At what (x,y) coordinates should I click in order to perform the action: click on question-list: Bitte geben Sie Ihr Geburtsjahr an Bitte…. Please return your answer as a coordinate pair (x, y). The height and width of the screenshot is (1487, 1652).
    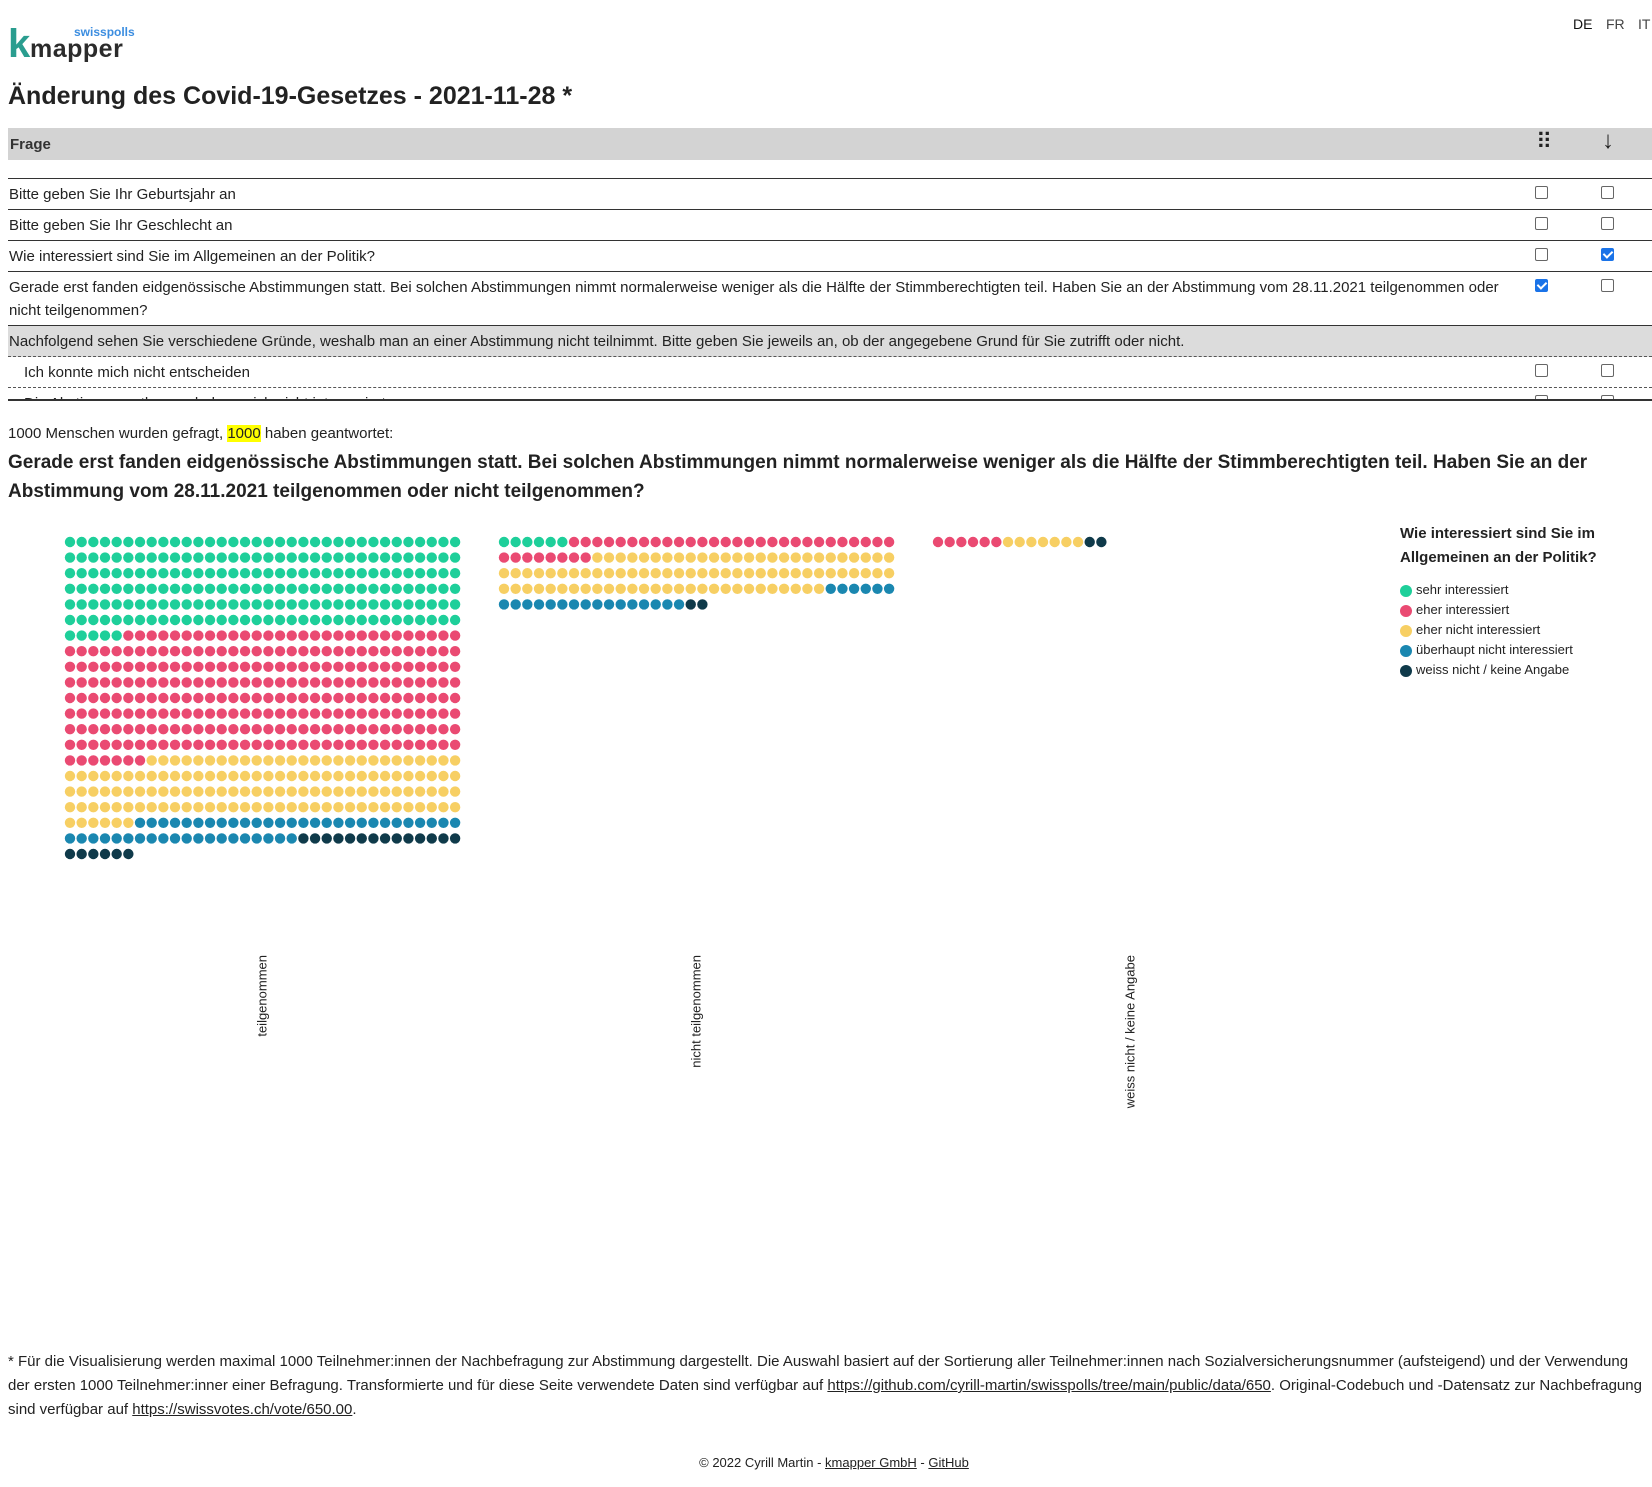
    Looking at the image, I should click on (830, 289).